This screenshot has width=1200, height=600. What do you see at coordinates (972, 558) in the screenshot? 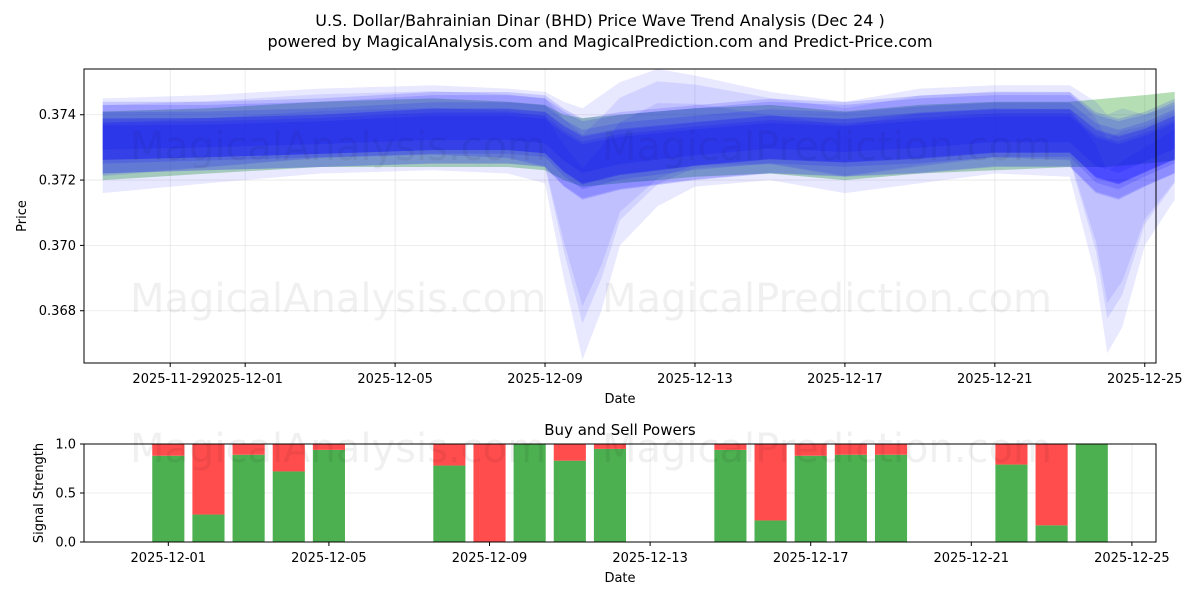
I see `signal-x-tick-label: 2025-12-21` at bounding box center [972, 558].